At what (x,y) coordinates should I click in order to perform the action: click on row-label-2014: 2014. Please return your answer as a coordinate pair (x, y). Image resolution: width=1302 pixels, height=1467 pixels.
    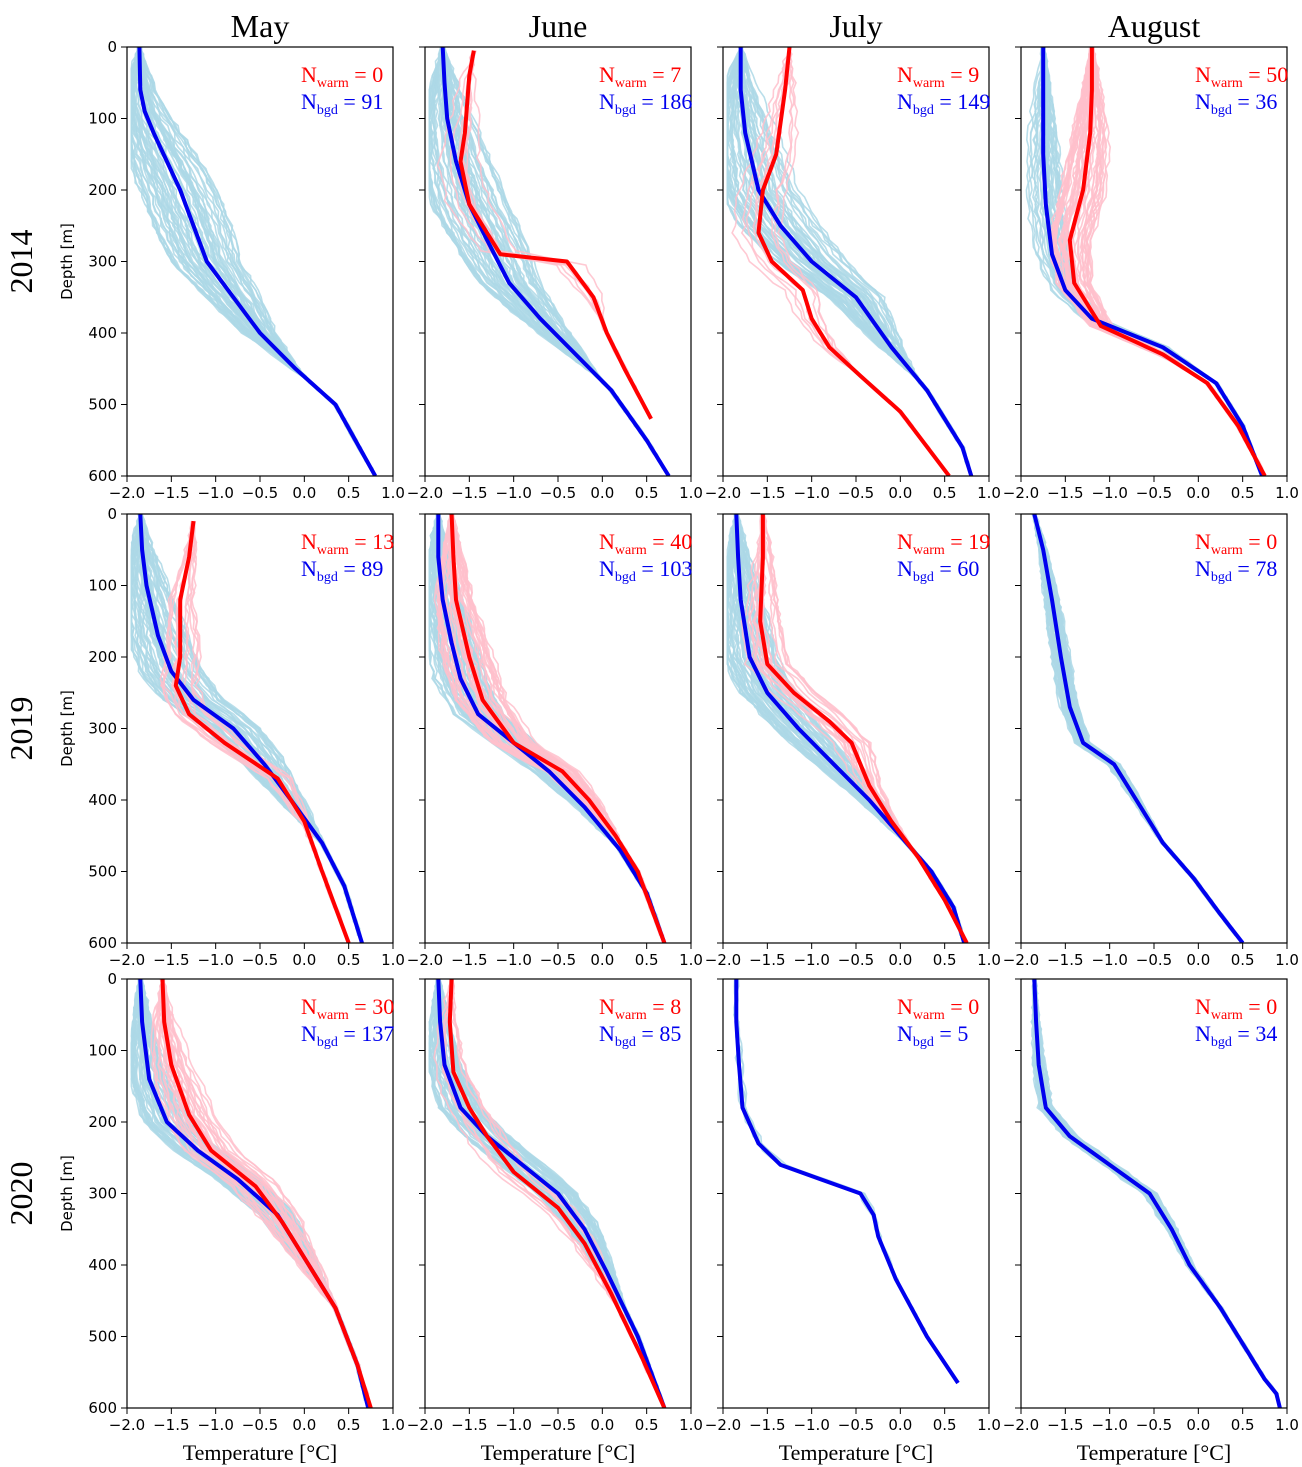
    Looking at the image, I should click on (21, 262).